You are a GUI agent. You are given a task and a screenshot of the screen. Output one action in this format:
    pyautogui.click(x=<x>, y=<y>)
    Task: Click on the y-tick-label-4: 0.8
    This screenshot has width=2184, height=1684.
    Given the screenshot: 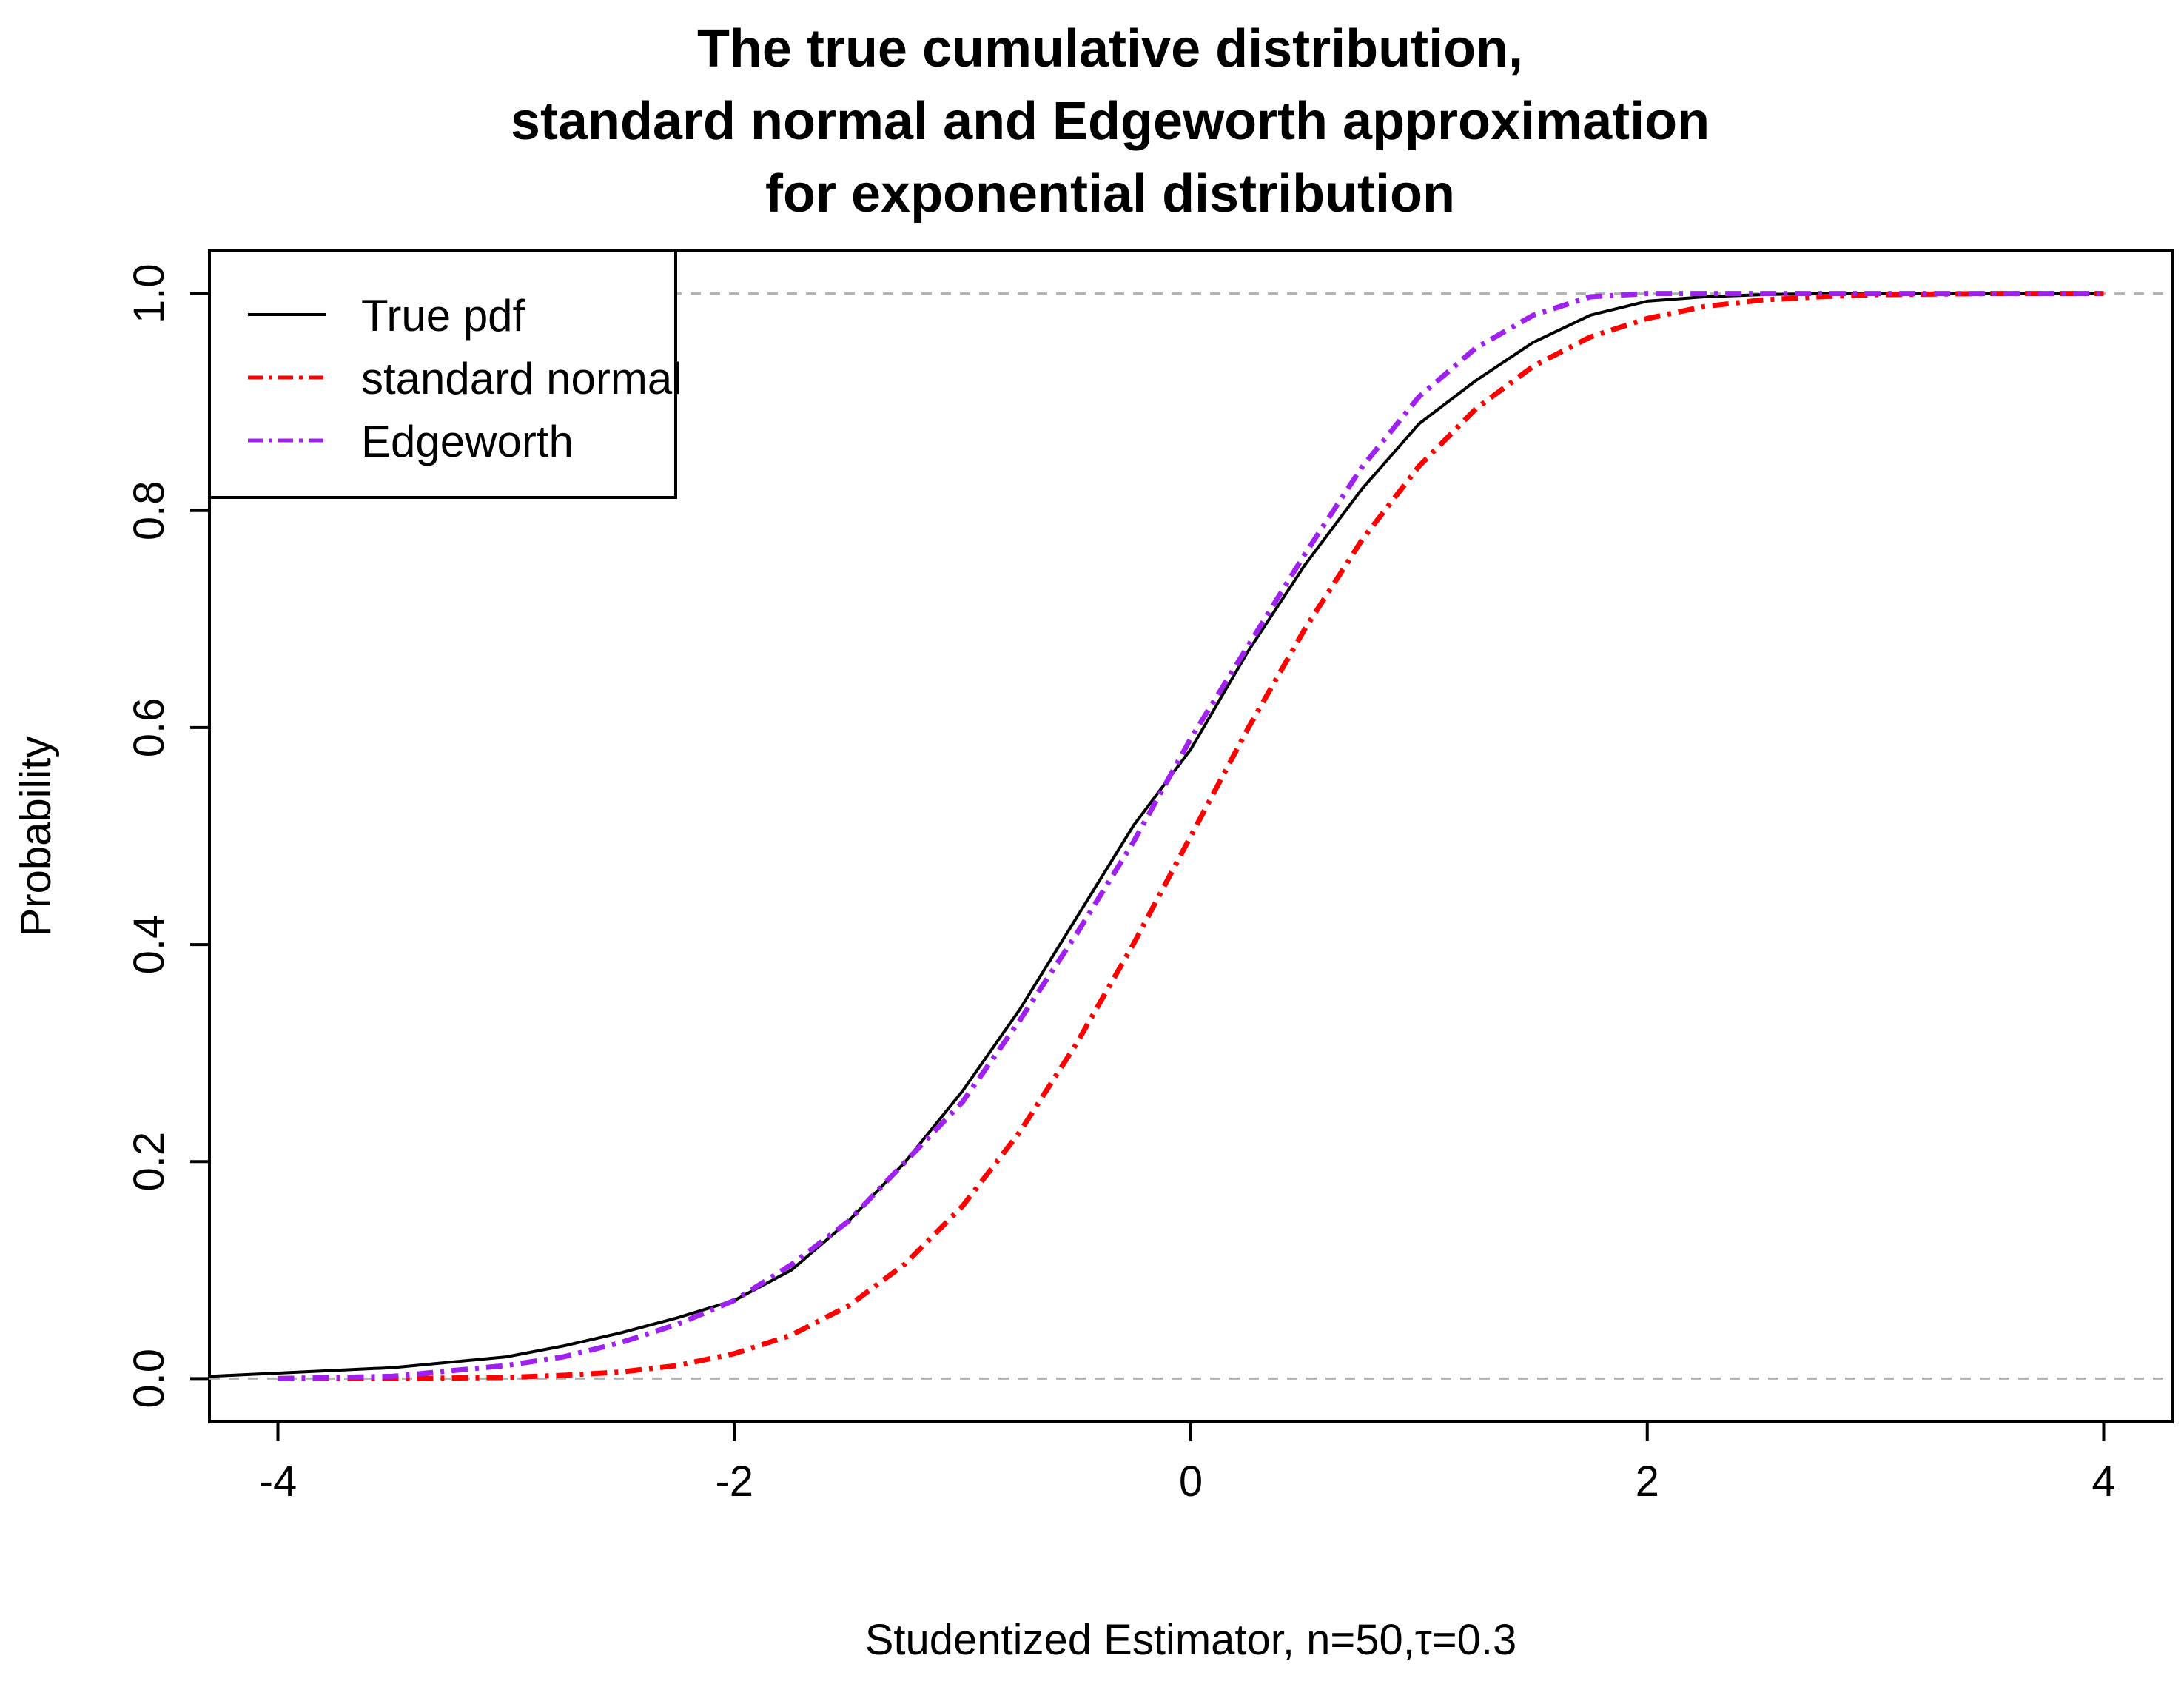 What is the action you would take?
    pyautogui.click(x=149, y=510)
    